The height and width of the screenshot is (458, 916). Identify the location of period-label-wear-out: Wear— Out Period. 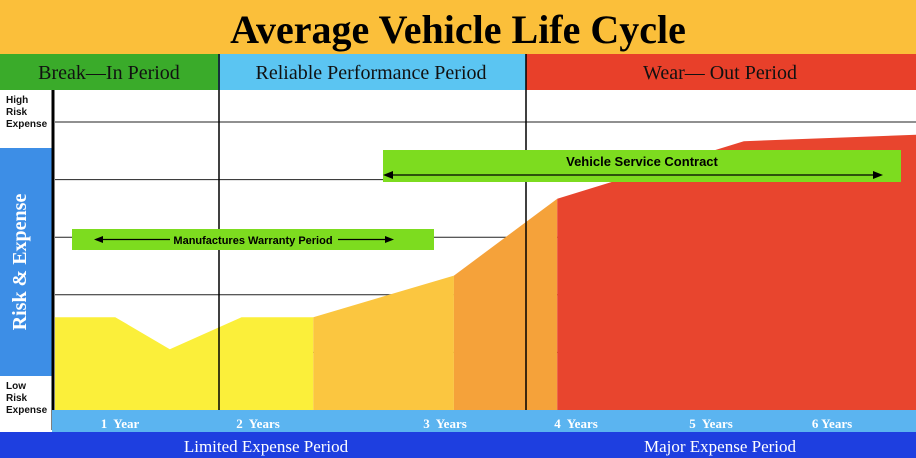
(720, 73).